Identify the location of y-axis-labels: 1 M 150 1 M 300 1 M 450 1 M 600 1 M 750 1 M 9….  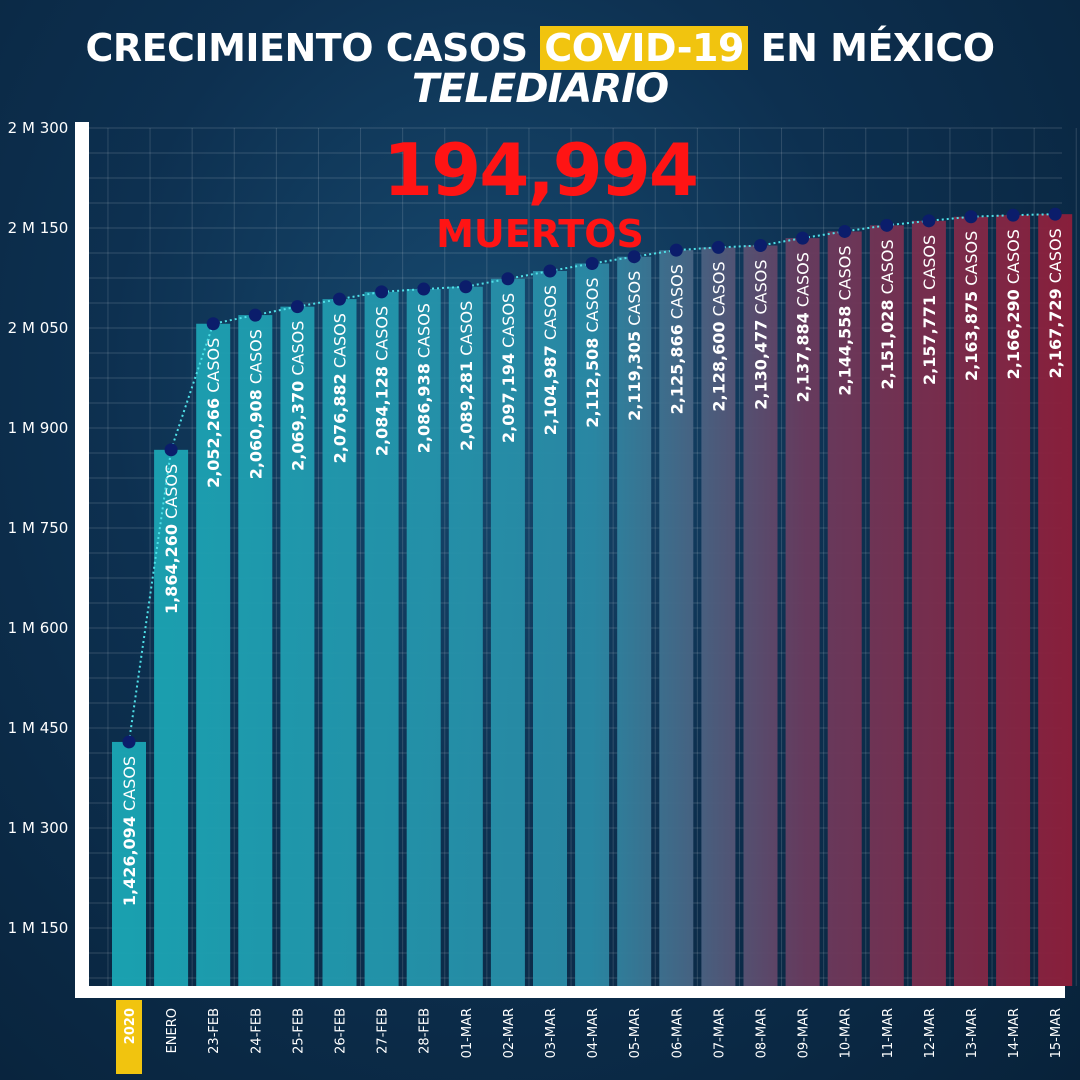
(38, 528).